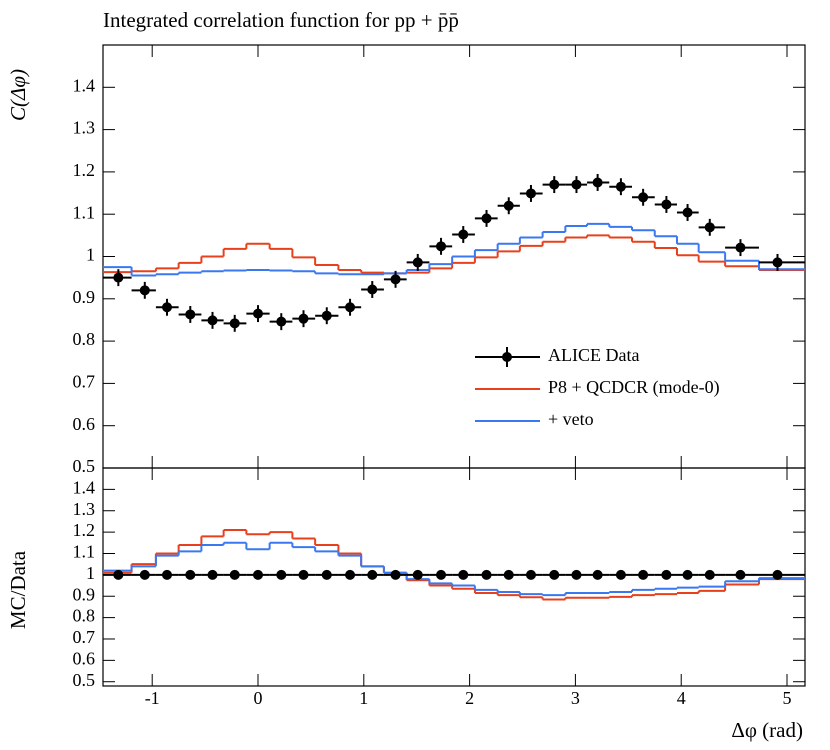  What do you see at coordinates (593, 355) in the screenshot?
I see `legend-label: ALICE Data` at bounding box center [593, 355].